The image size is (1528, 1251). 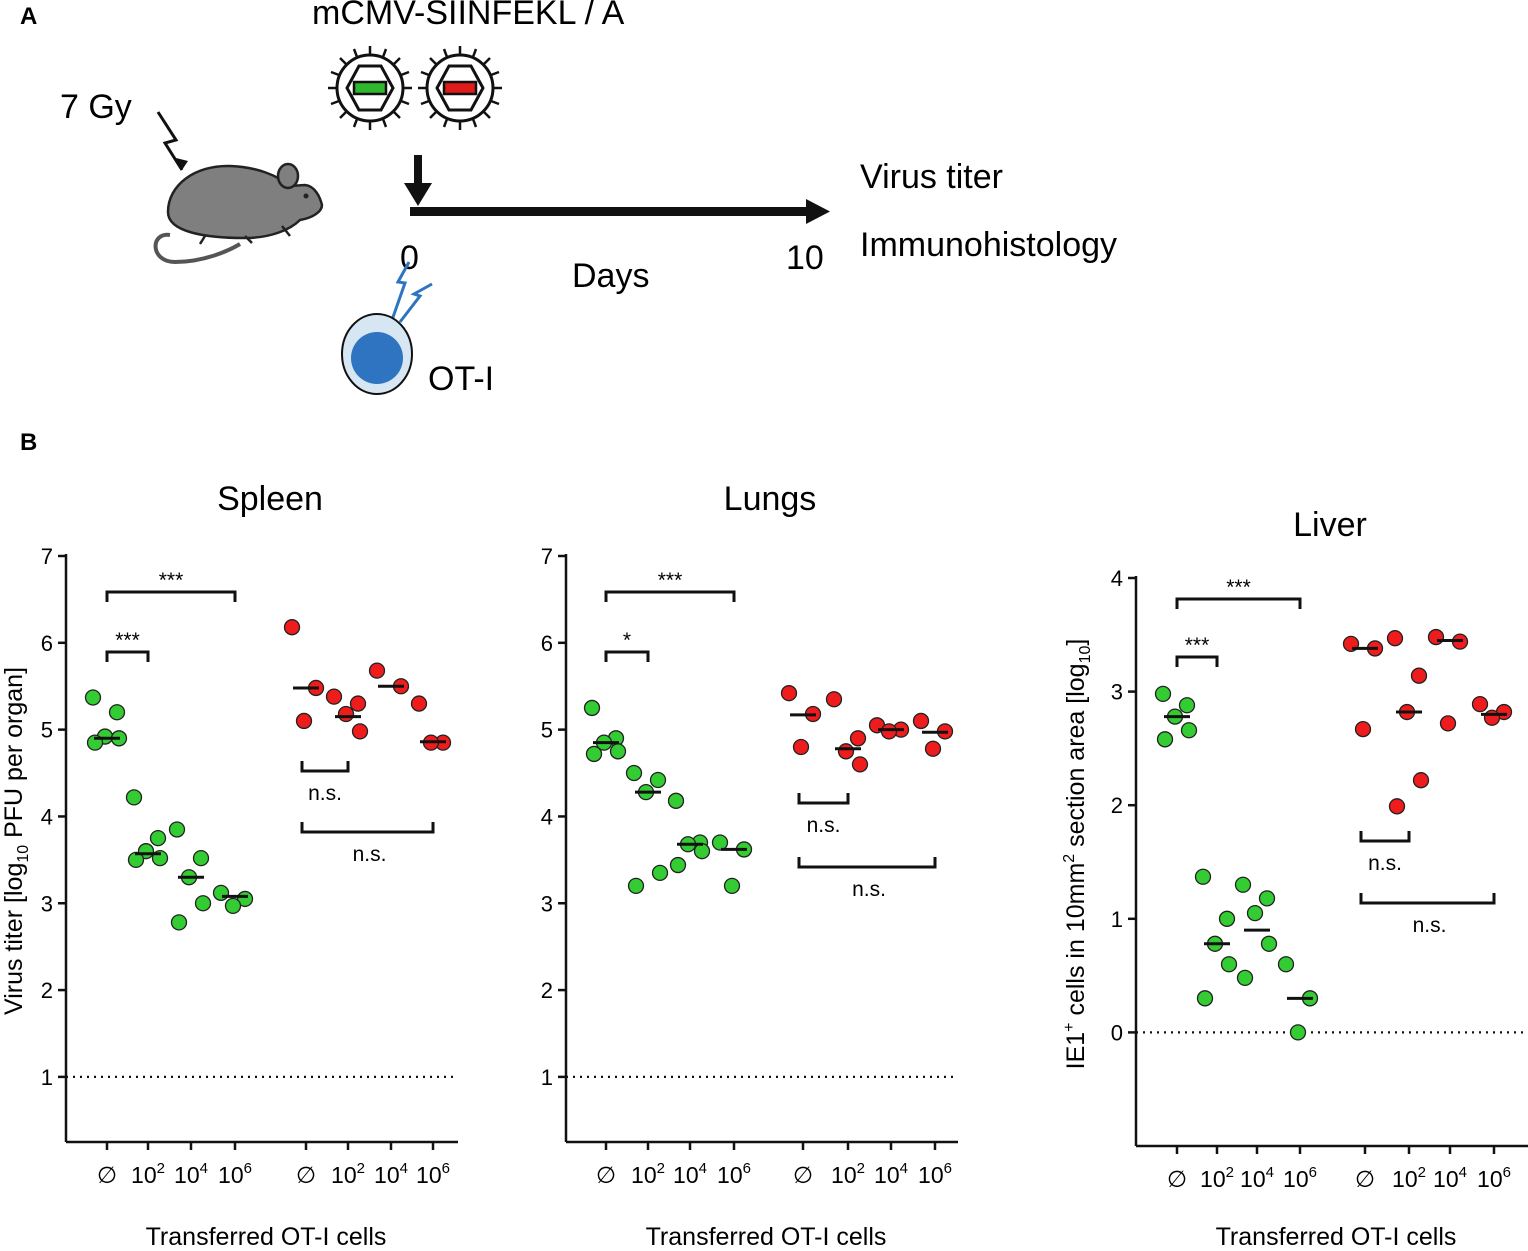 What do you see at coordinates (460, 88) in the screenshot?
I see `virion-red-icon` at bounding box center [460, 88].